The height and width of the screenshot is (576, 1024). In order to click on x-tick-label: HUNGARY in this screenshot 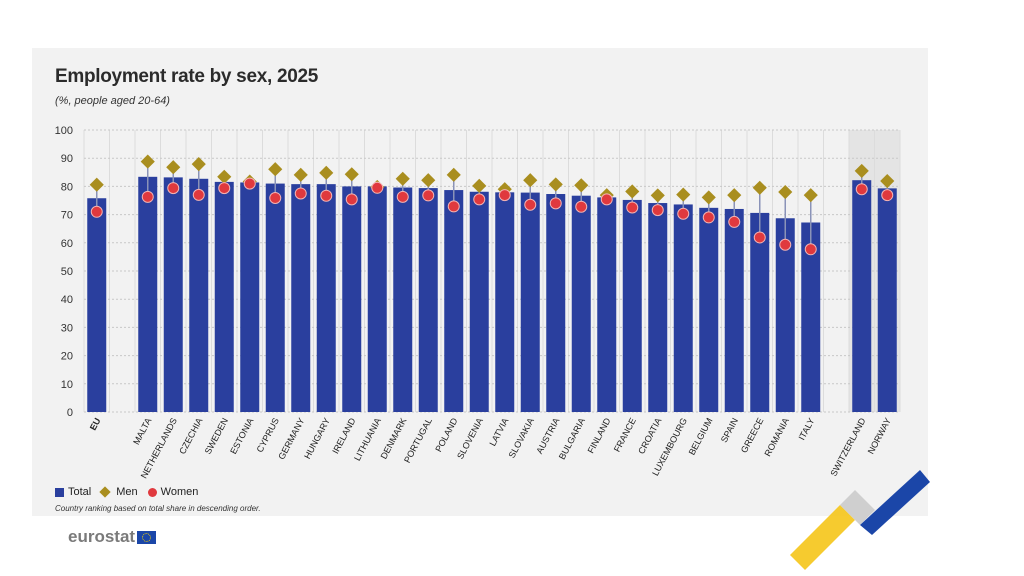, I will do `click(317, 438)`.